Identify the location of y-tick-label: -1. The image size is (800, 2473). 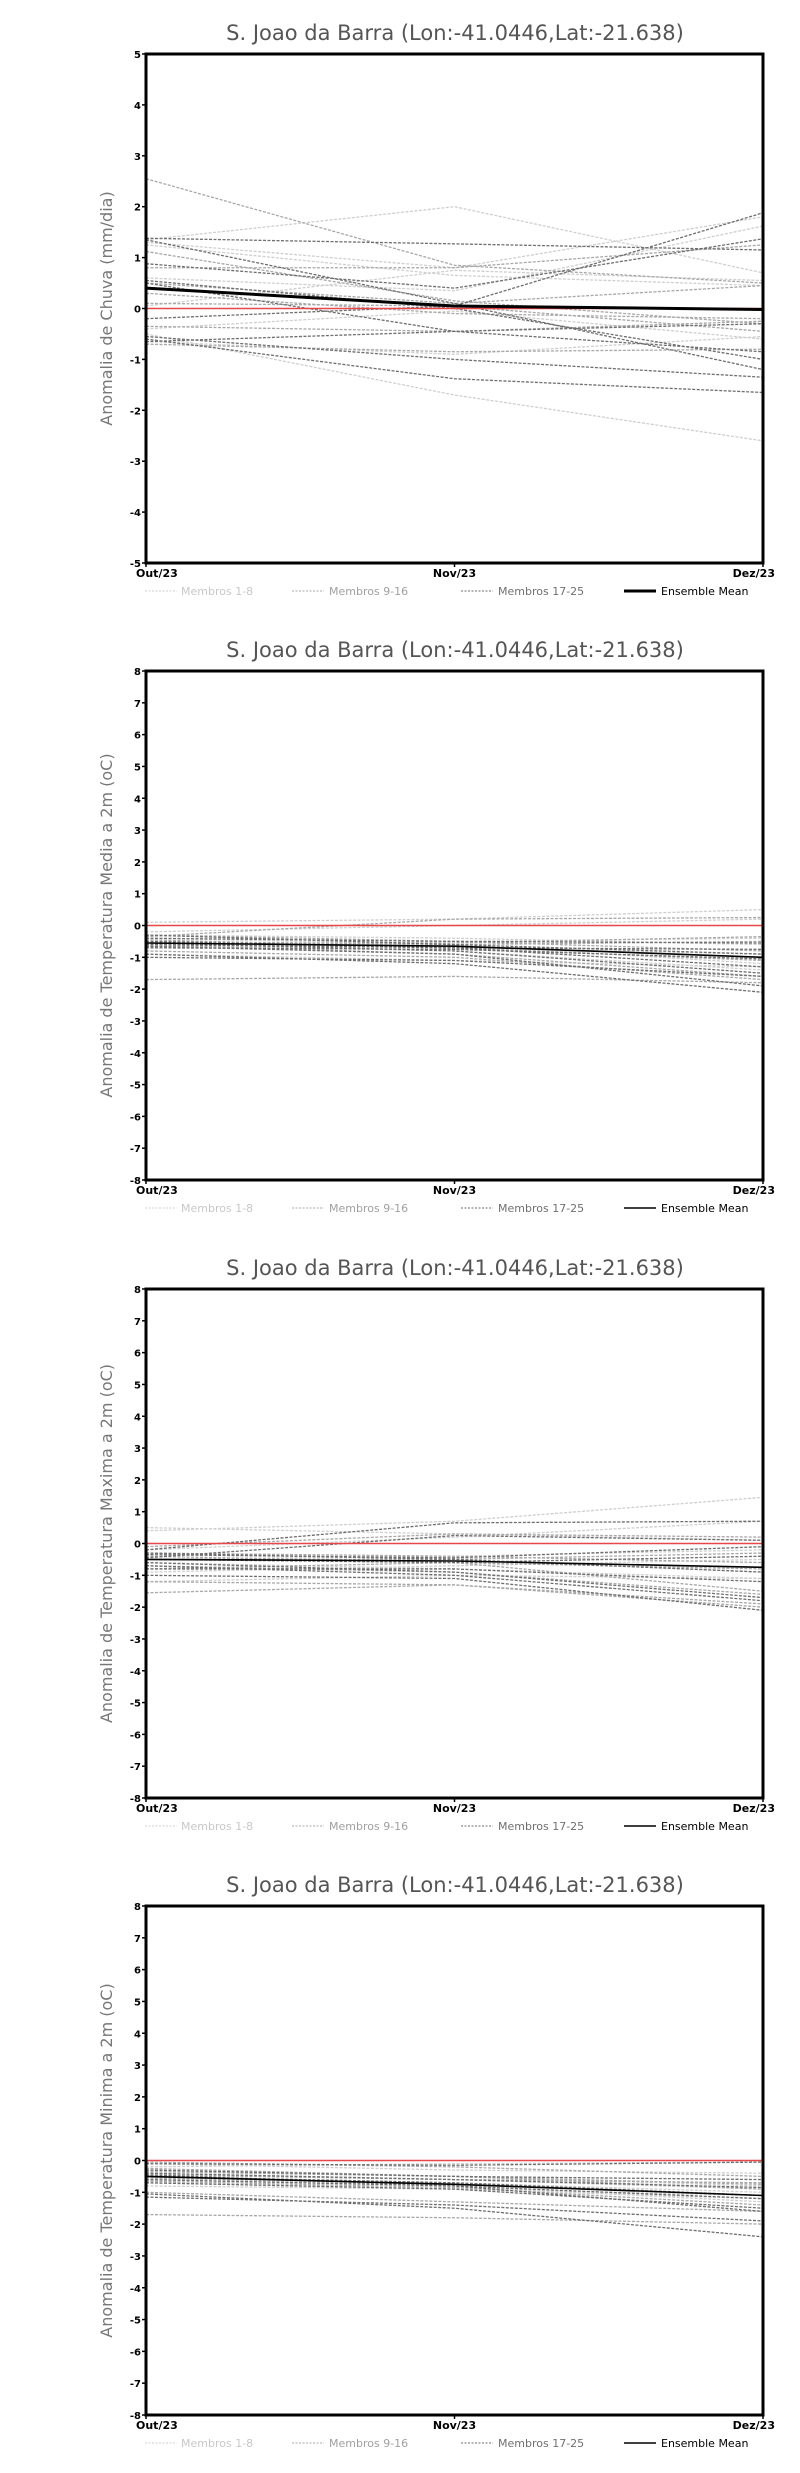
(135, 2193).